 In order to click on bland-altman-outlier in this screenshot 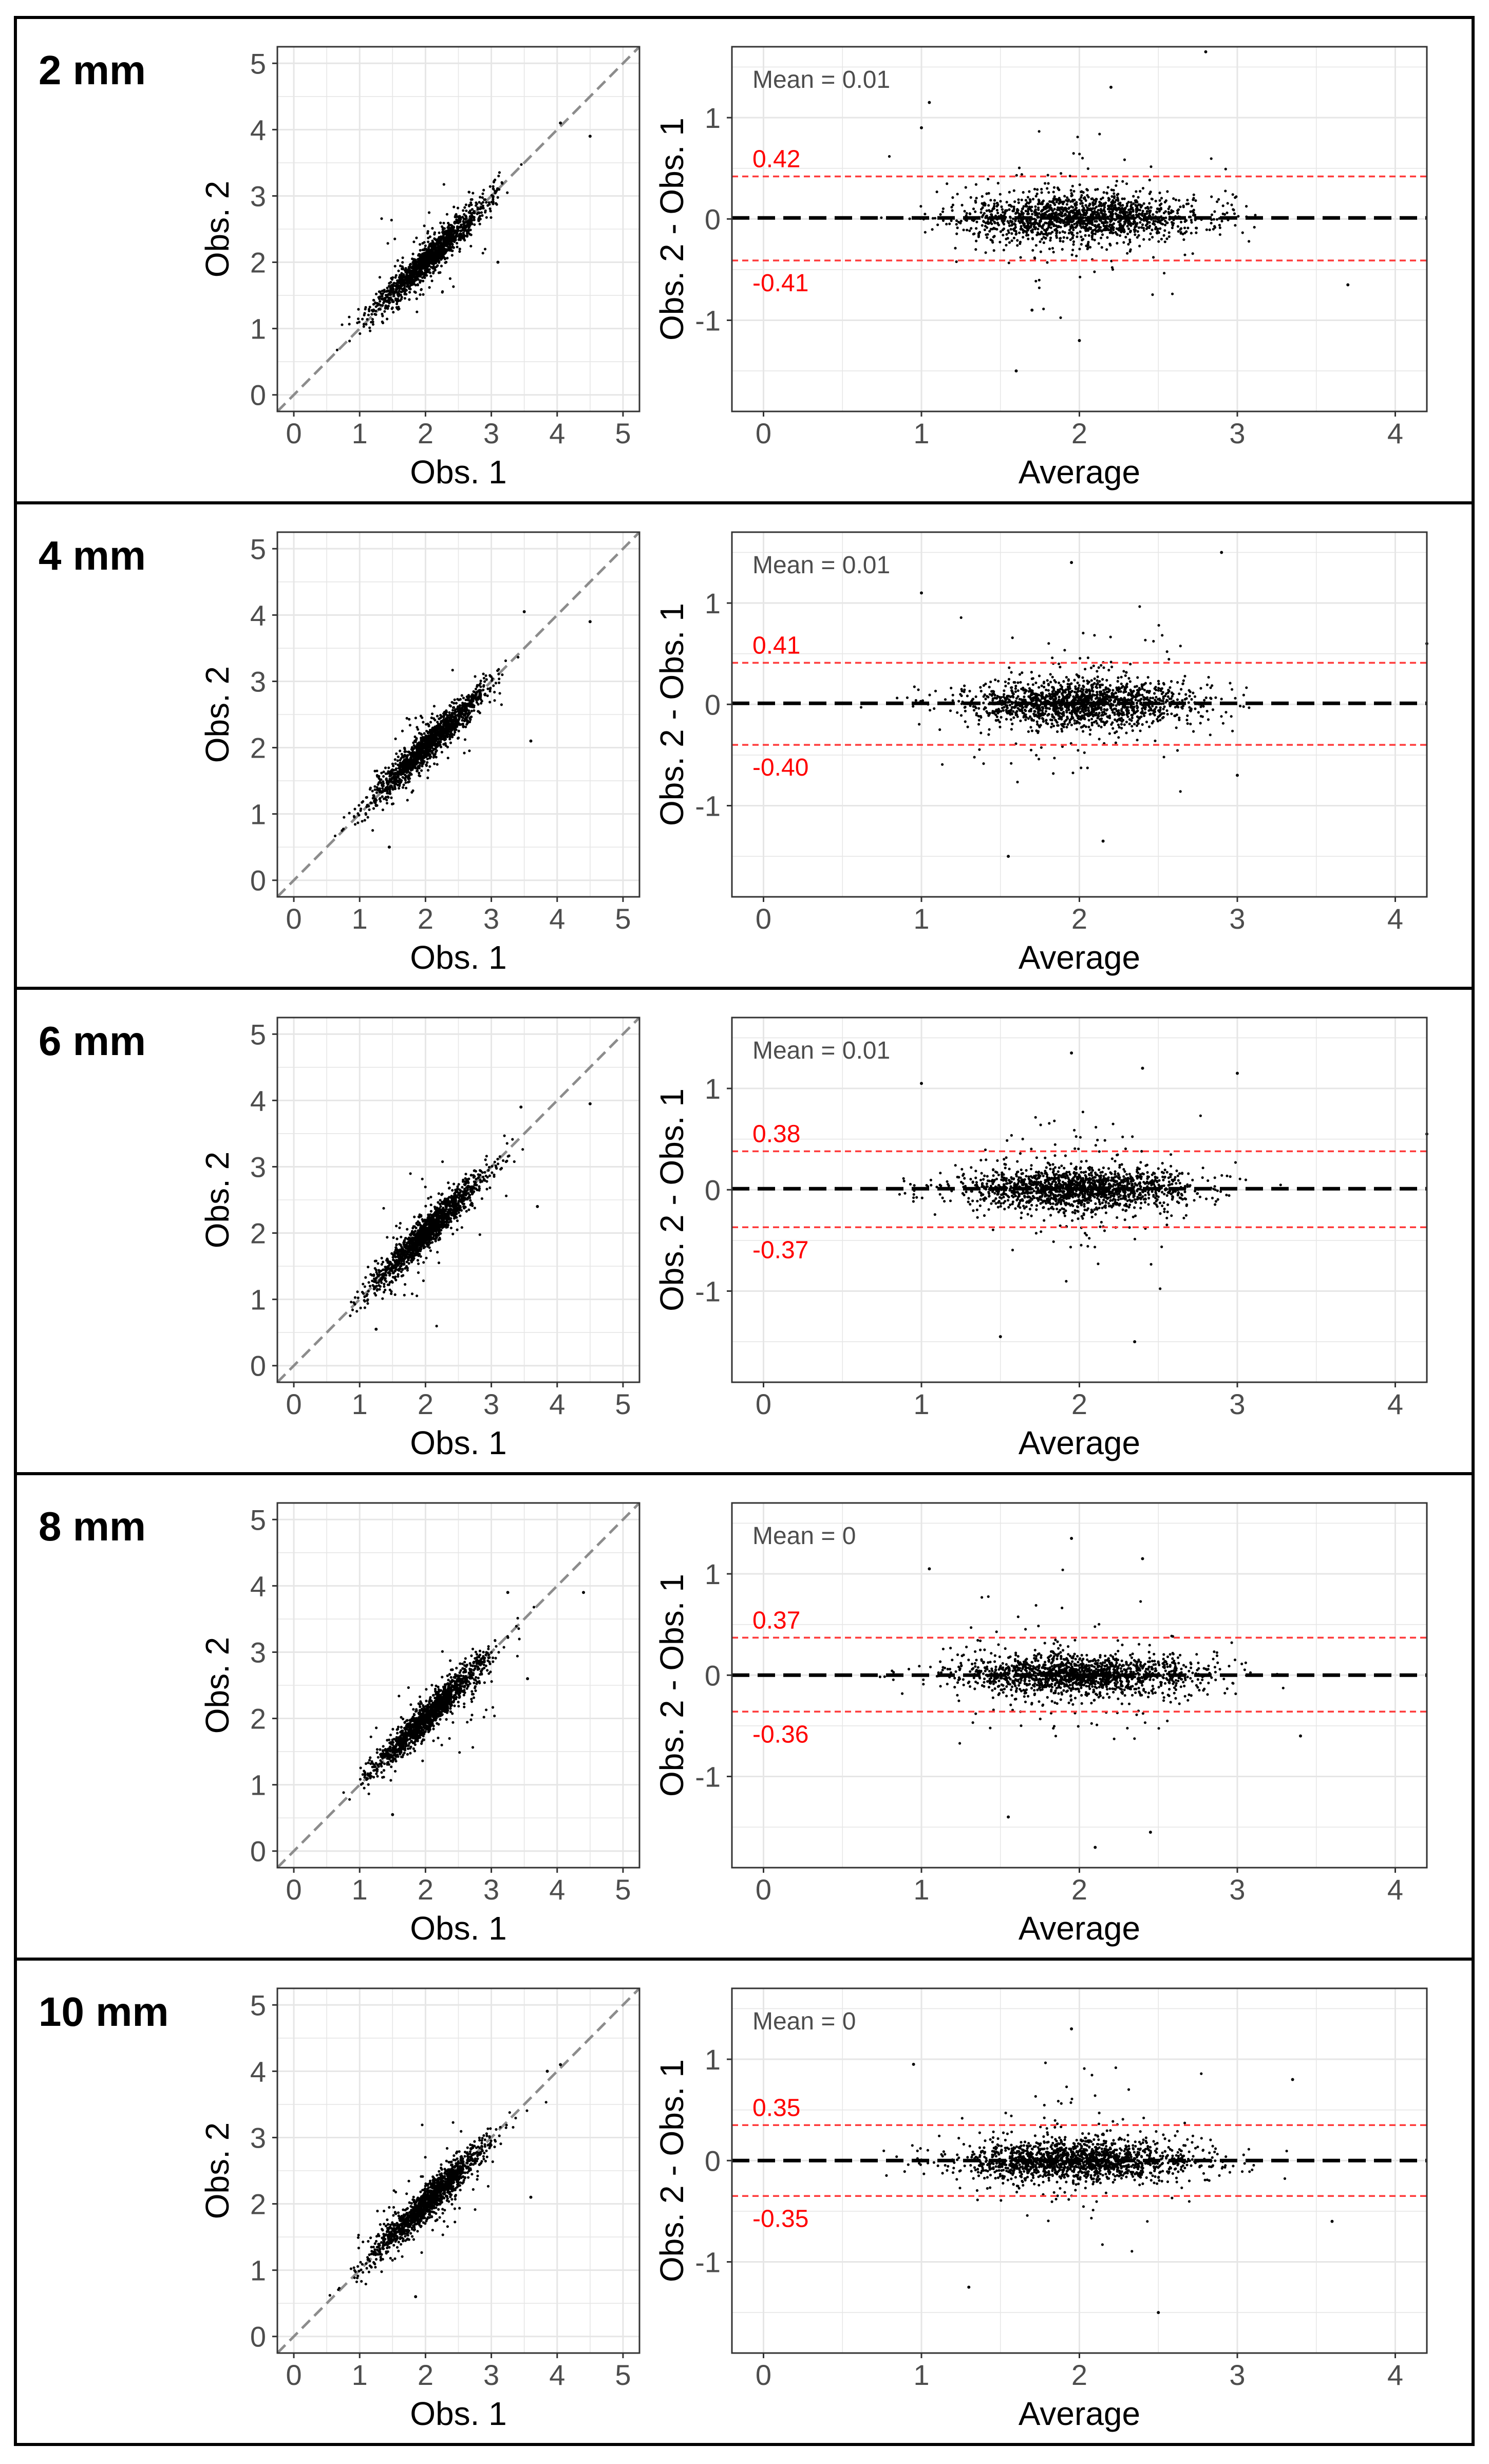, I will do `click(921, 127)`.